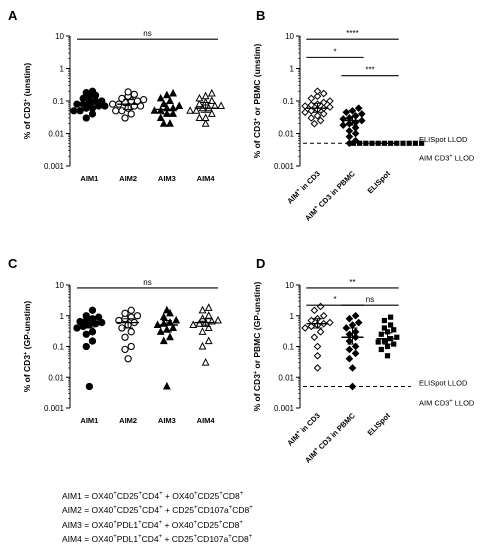  What do you see at coordinates (260, 263) in the screenshot?
I see `panel-letter: D` at bounding box center [260, 263].